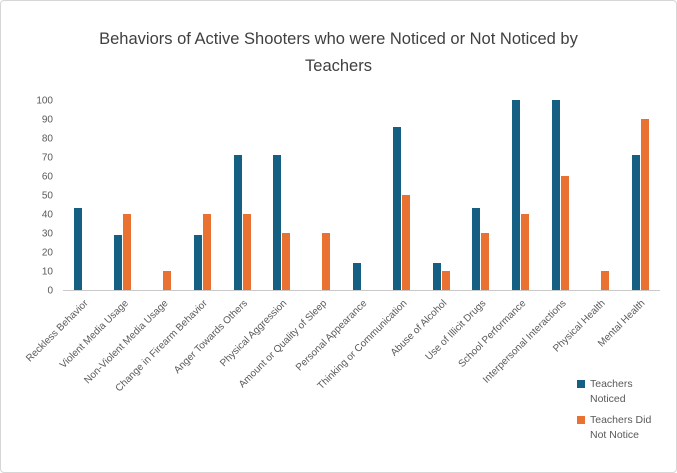 The height and width of the screenshot is (473, 677). I want to click on y-tick-label: 40, so click(47, 215).